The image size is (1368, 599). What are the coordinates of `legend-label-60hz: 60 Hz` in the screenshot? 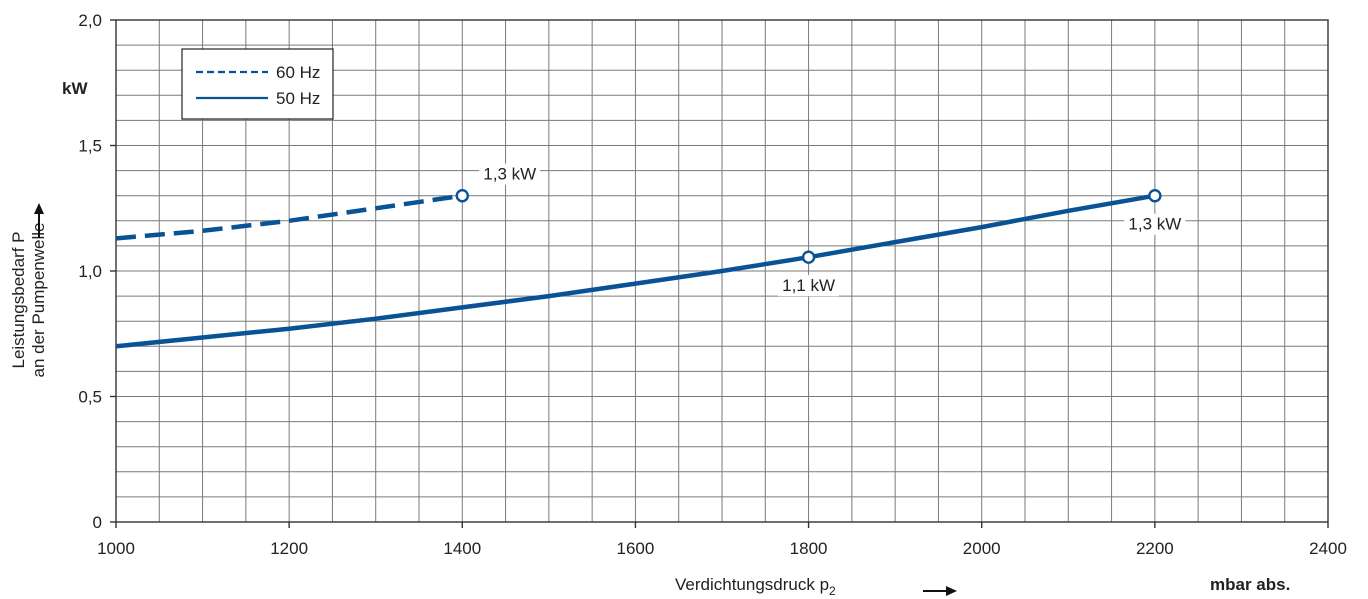 It's located at (298, 72).